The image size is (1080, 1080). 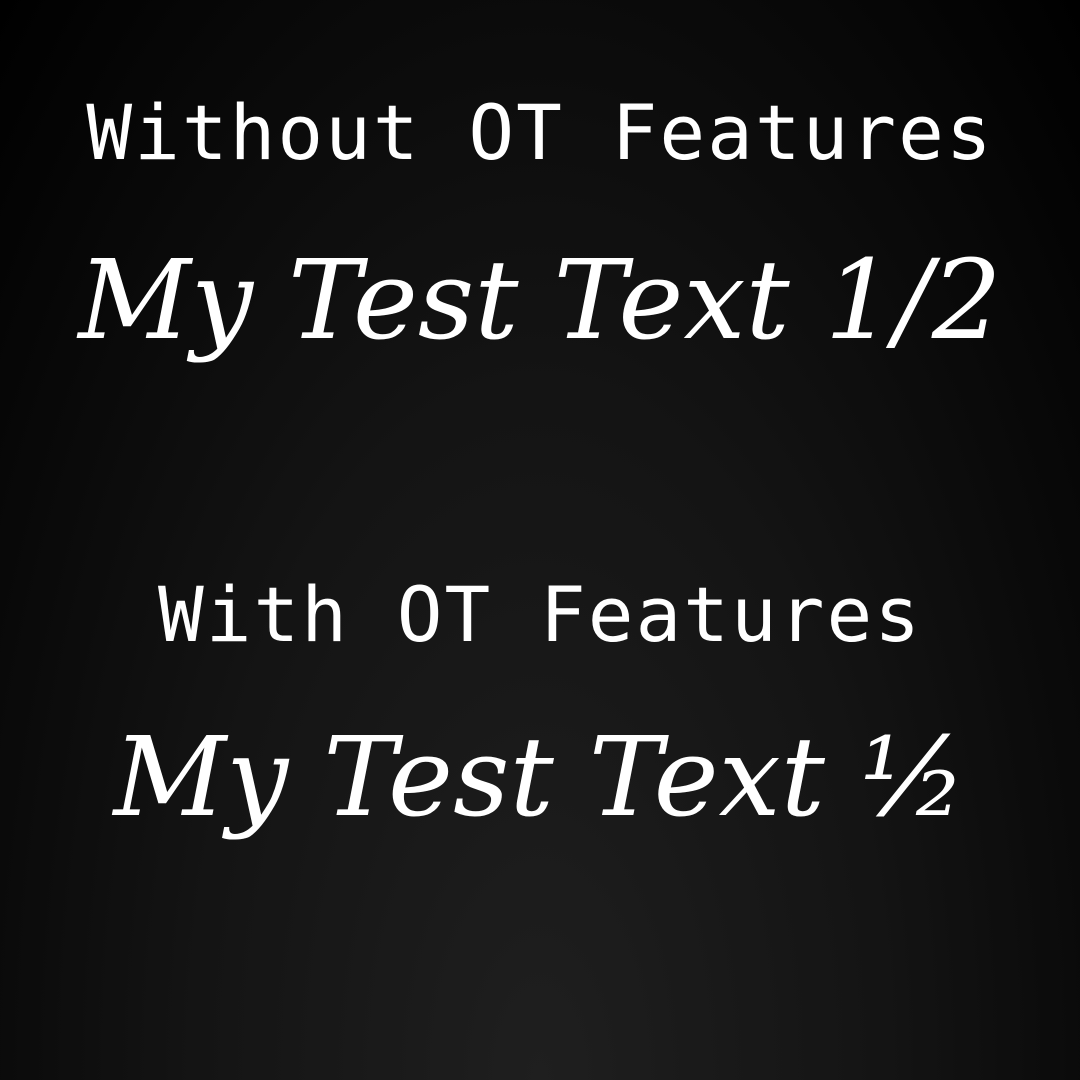 I want to click on heading-without-ot-features: Without OT Features, so click(x=540, y=132).